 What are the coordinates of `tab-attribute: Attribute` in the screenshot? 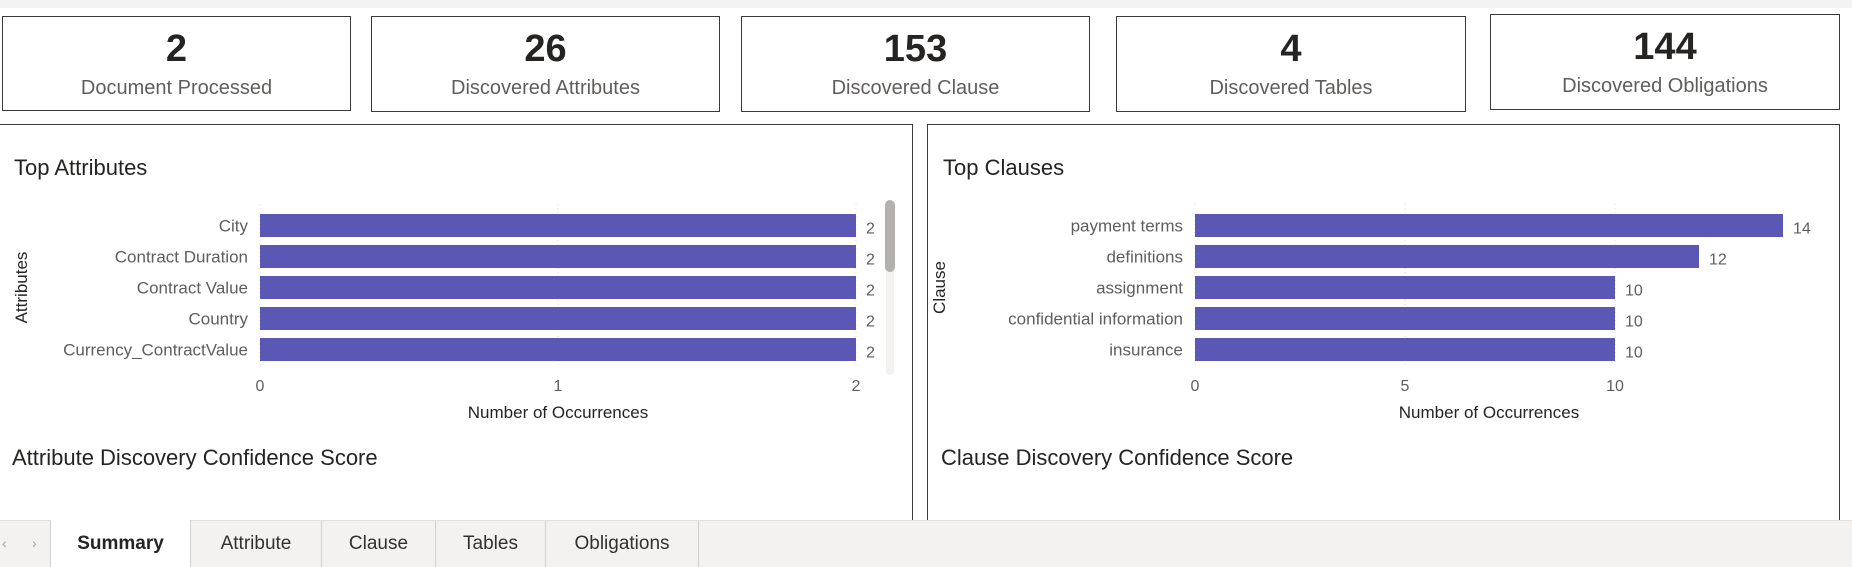 It's located at (256, 544).